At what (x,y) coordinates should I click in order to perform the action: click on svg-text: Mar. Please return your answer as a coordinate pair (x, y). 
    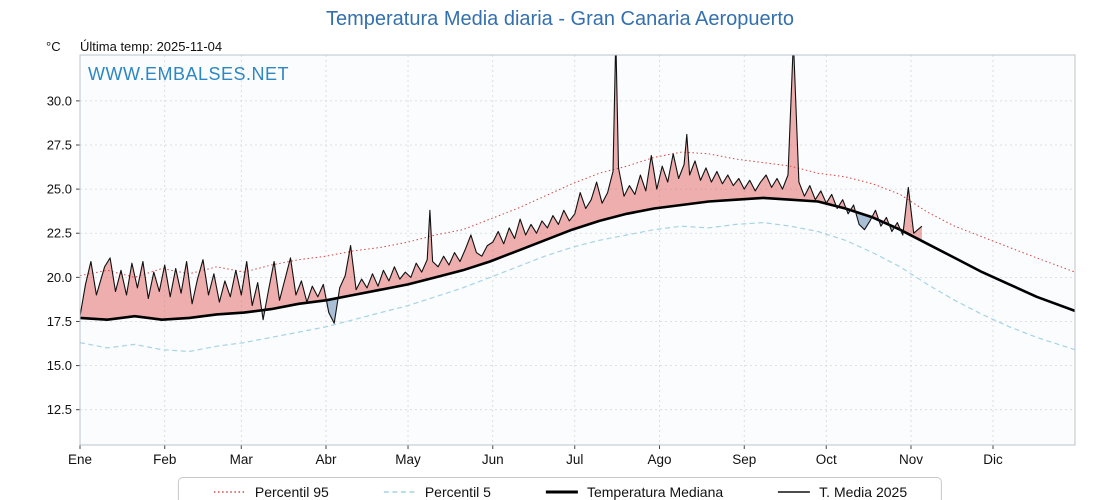
    Looking at the image, I should click on (242, 459).